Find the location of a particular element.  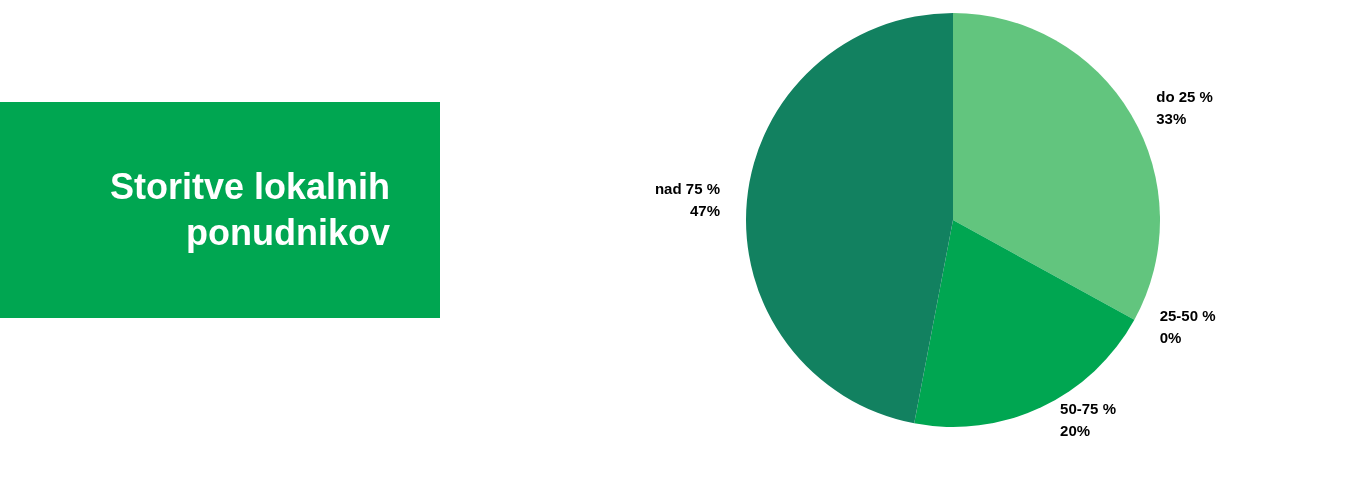

text: Storitve lokalnih ponudnikov is located at coordinates (249, 209).